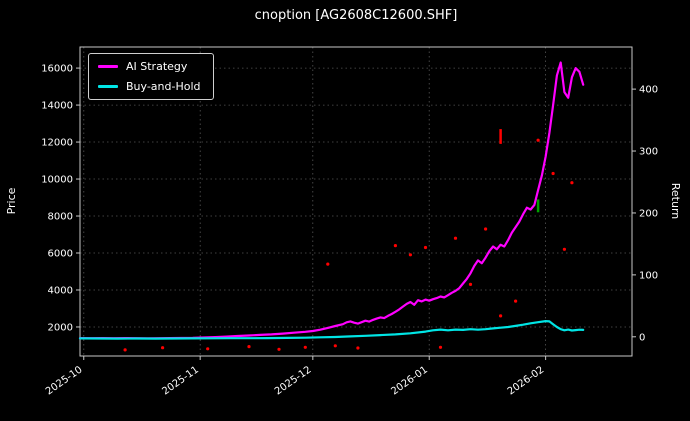  I want to click on svg-text: 100, so click(648, 275).